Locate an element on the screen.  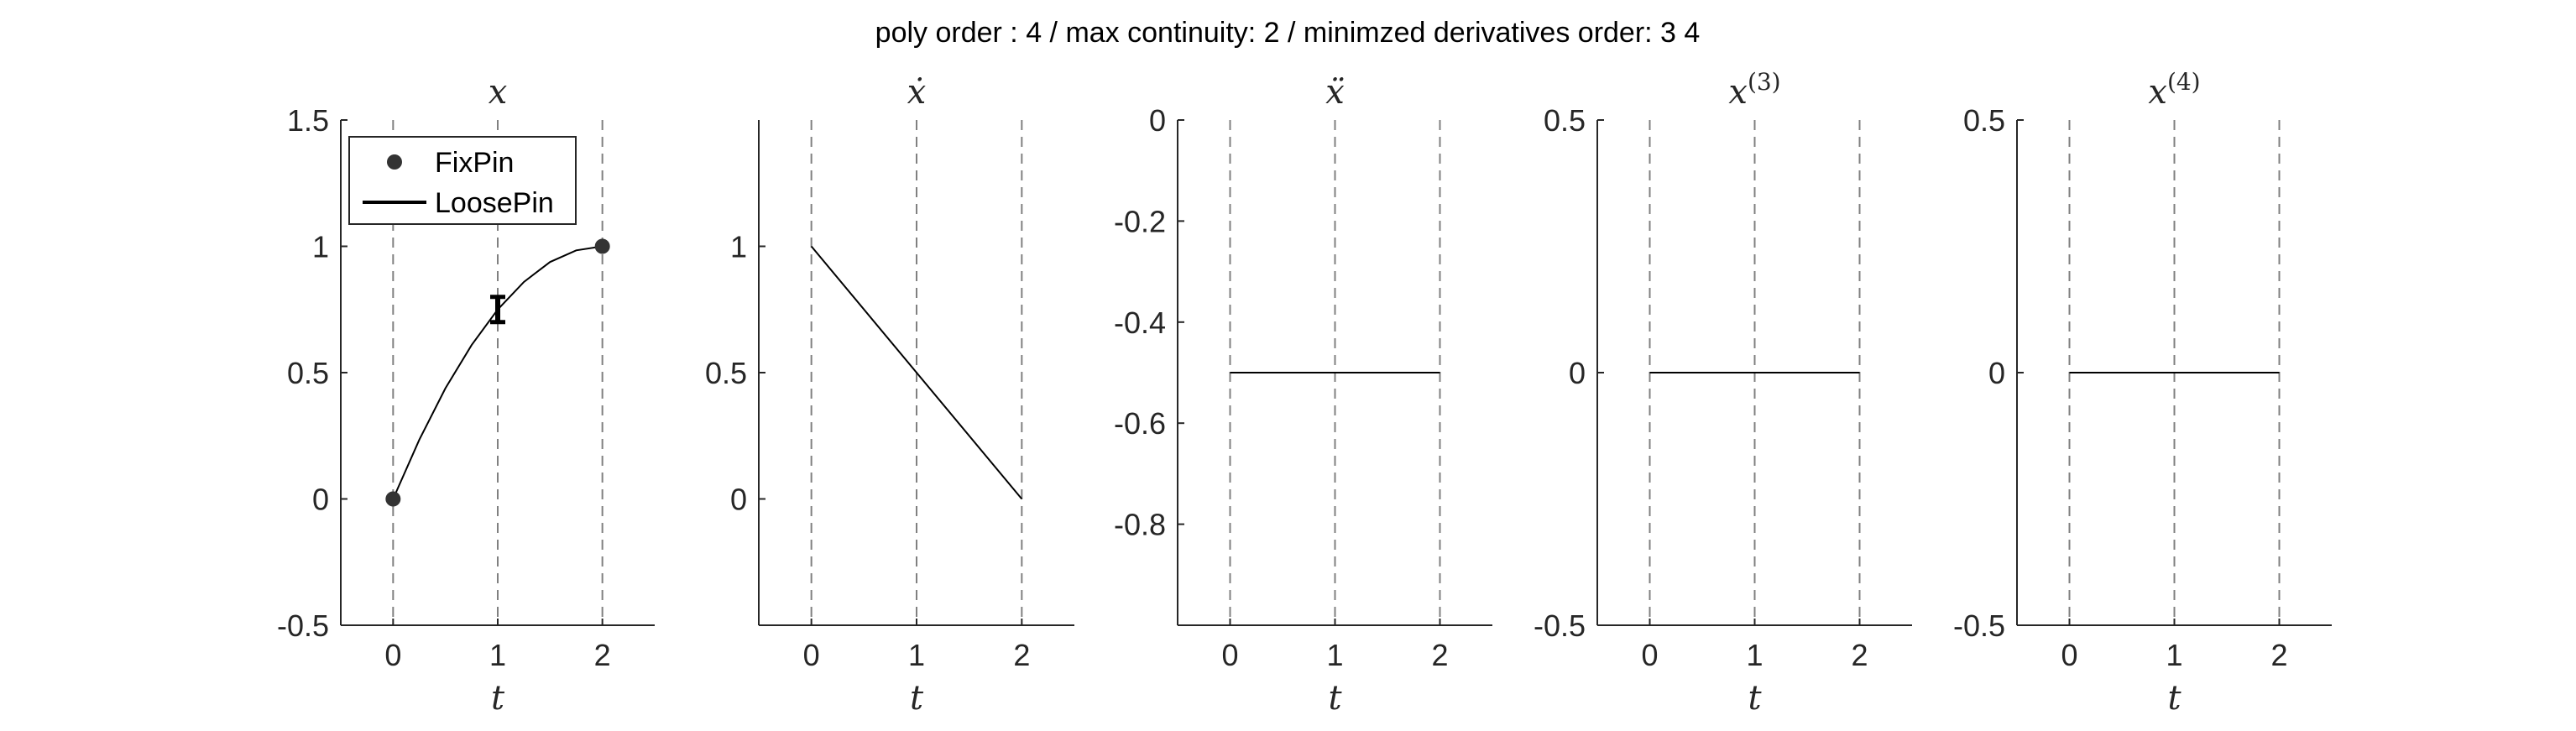
subplot-5: 0 1 2 -0.5 0 0.5 x(4) t is located at coordinates (2142, 393).